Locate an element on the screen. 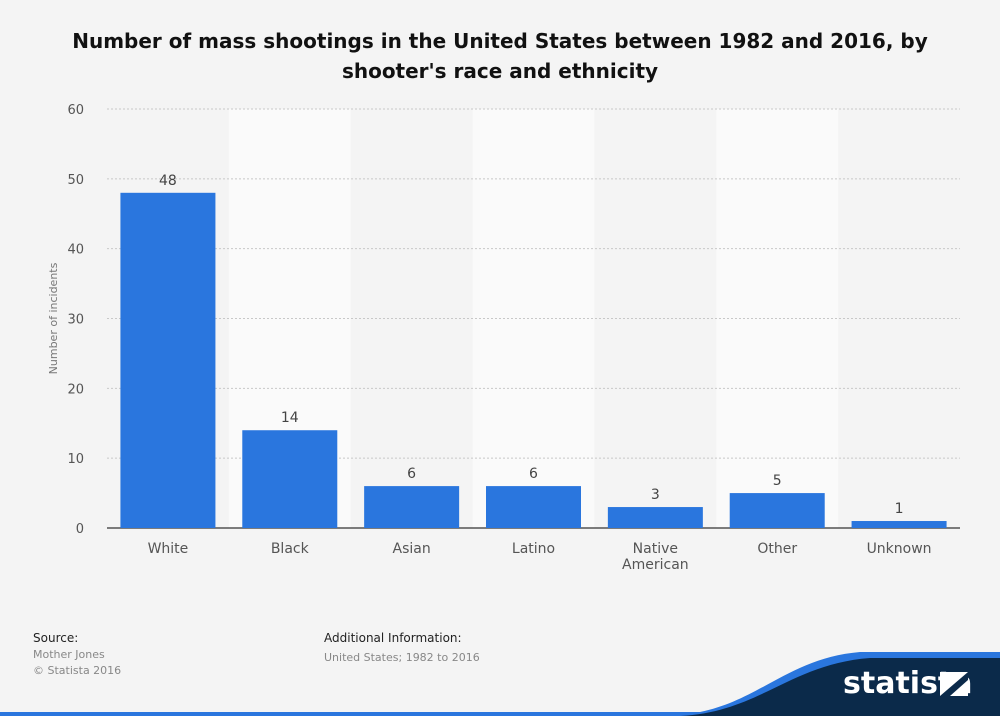 The image size is (1000, 716). source-label: Source: is located at coordinates (56, 638).